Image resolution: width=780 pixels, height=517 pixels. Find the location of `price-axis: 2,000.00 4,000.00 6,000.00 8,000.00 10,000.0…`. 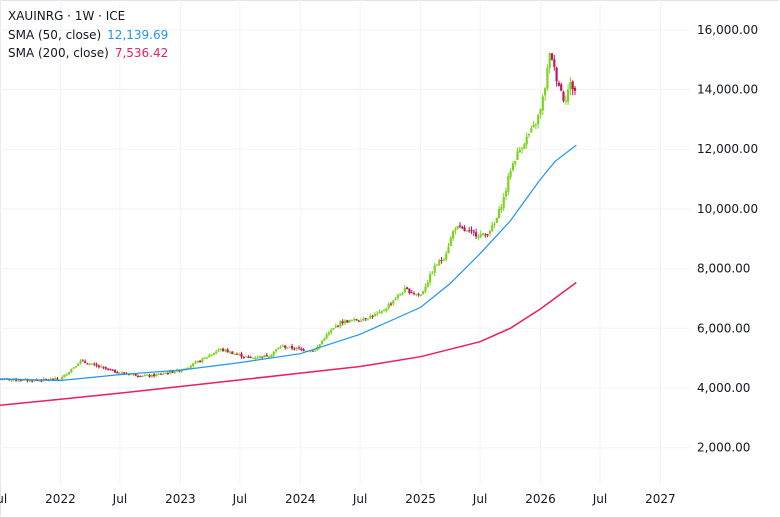

price-axis: 2,000.00 4,000.00 6,000.00 8,000.00 10,000.0… is located at coordinates (727, 239).